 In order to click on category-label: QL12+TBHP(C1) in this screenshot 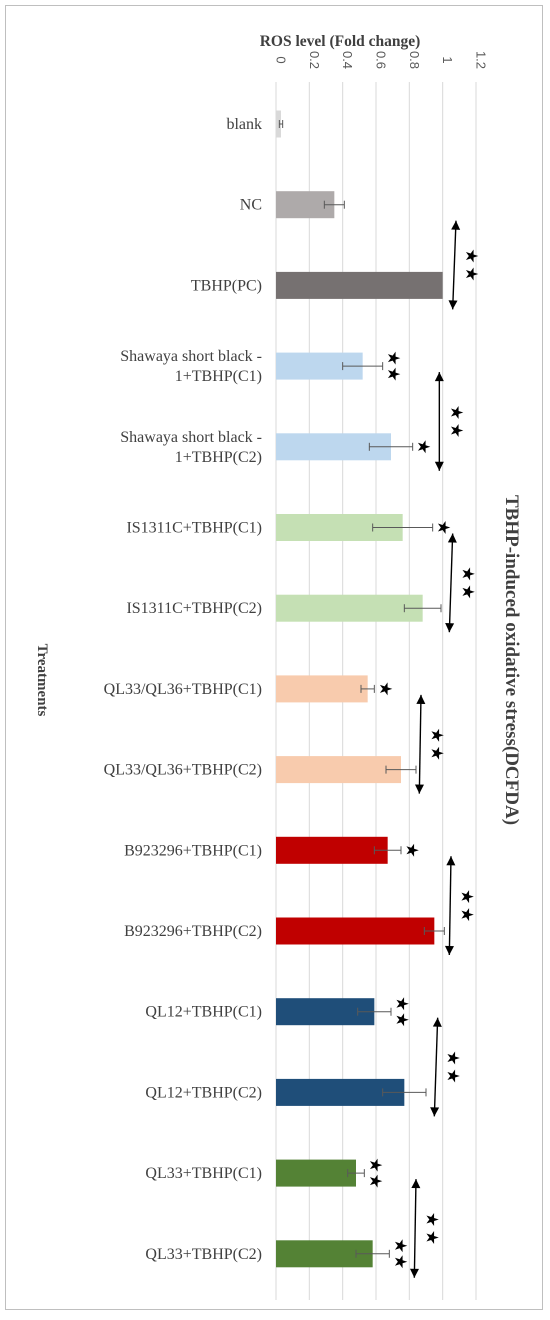, I will do `click(203, 1012)`.